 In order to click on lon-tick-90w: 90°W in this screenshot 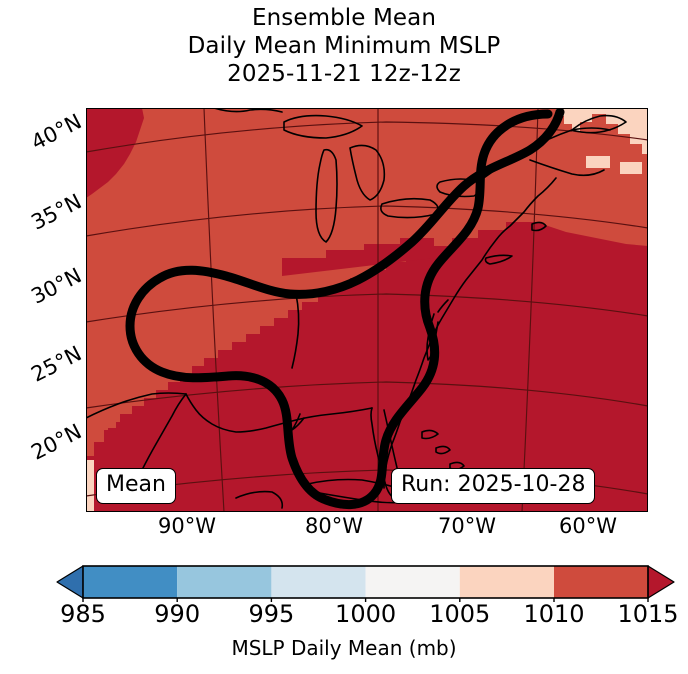, I will do `click(187, 526)`.